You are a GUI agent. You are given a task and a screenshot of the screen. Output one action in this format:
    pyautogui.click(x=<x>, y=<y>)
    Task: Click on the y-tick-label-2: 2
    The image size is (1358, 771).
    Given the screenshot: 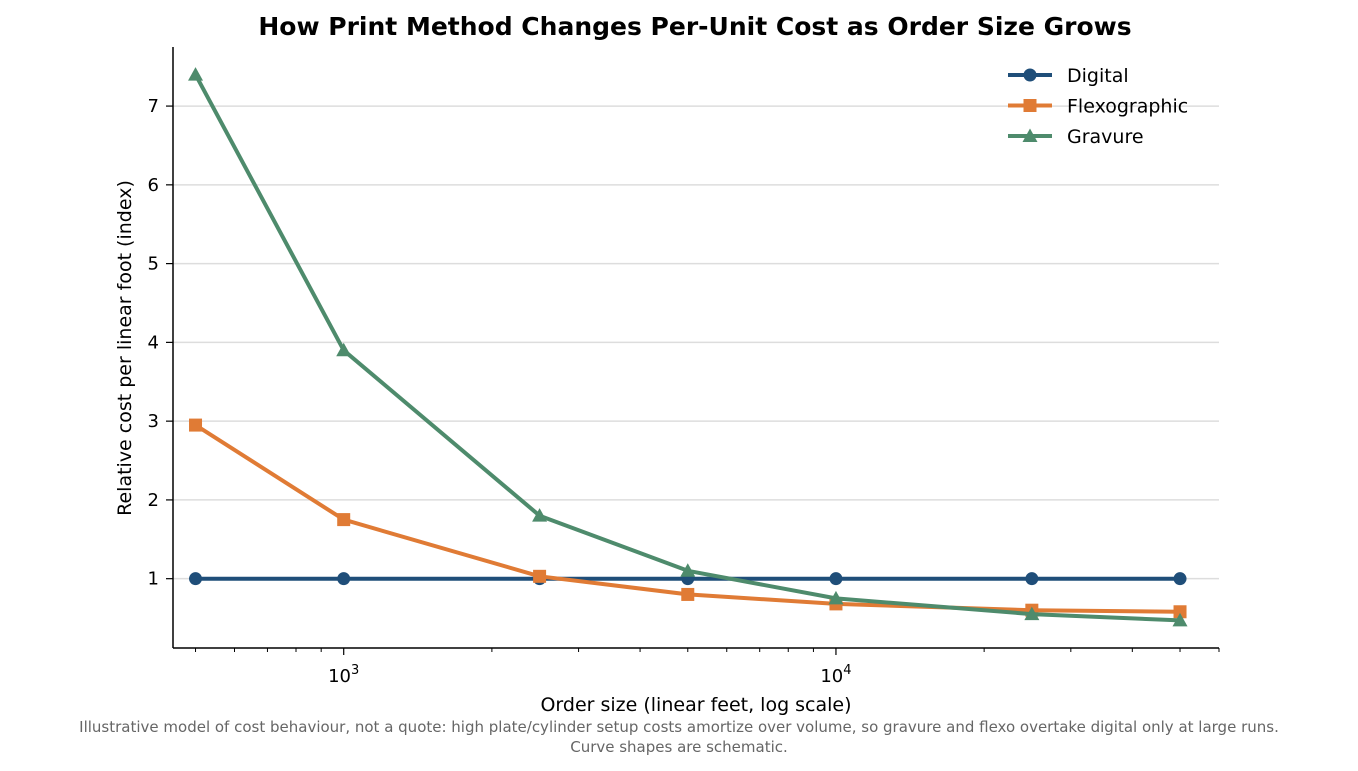 What is the action you would take?
    pyautogui.click(x=153, y=500)
    